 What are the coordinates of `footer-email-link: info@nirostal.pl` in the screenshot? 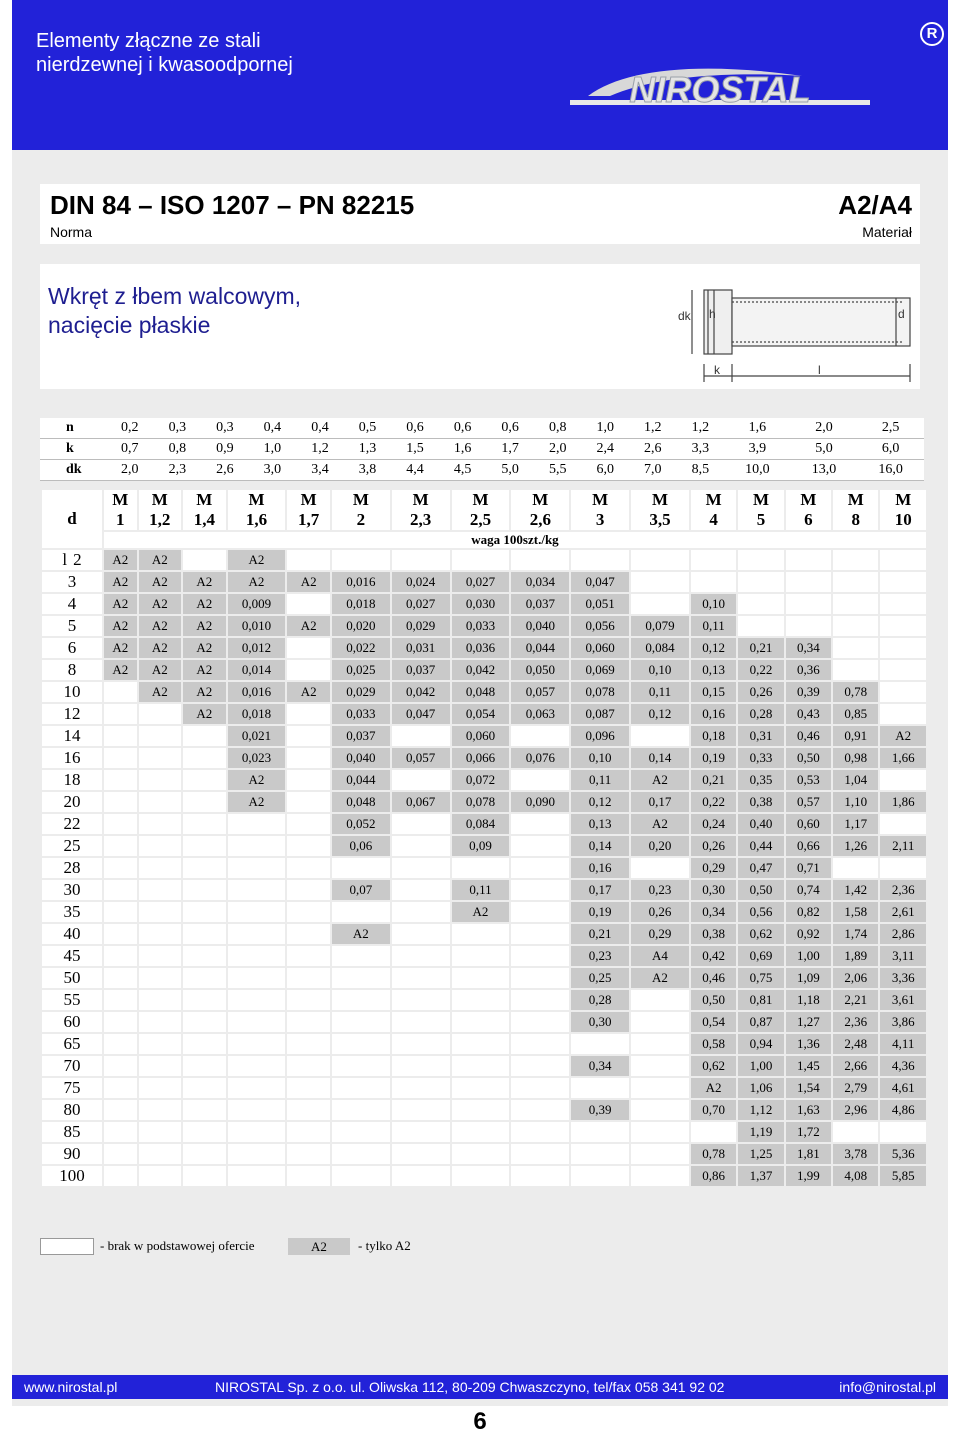 It's located at (887, 1387).